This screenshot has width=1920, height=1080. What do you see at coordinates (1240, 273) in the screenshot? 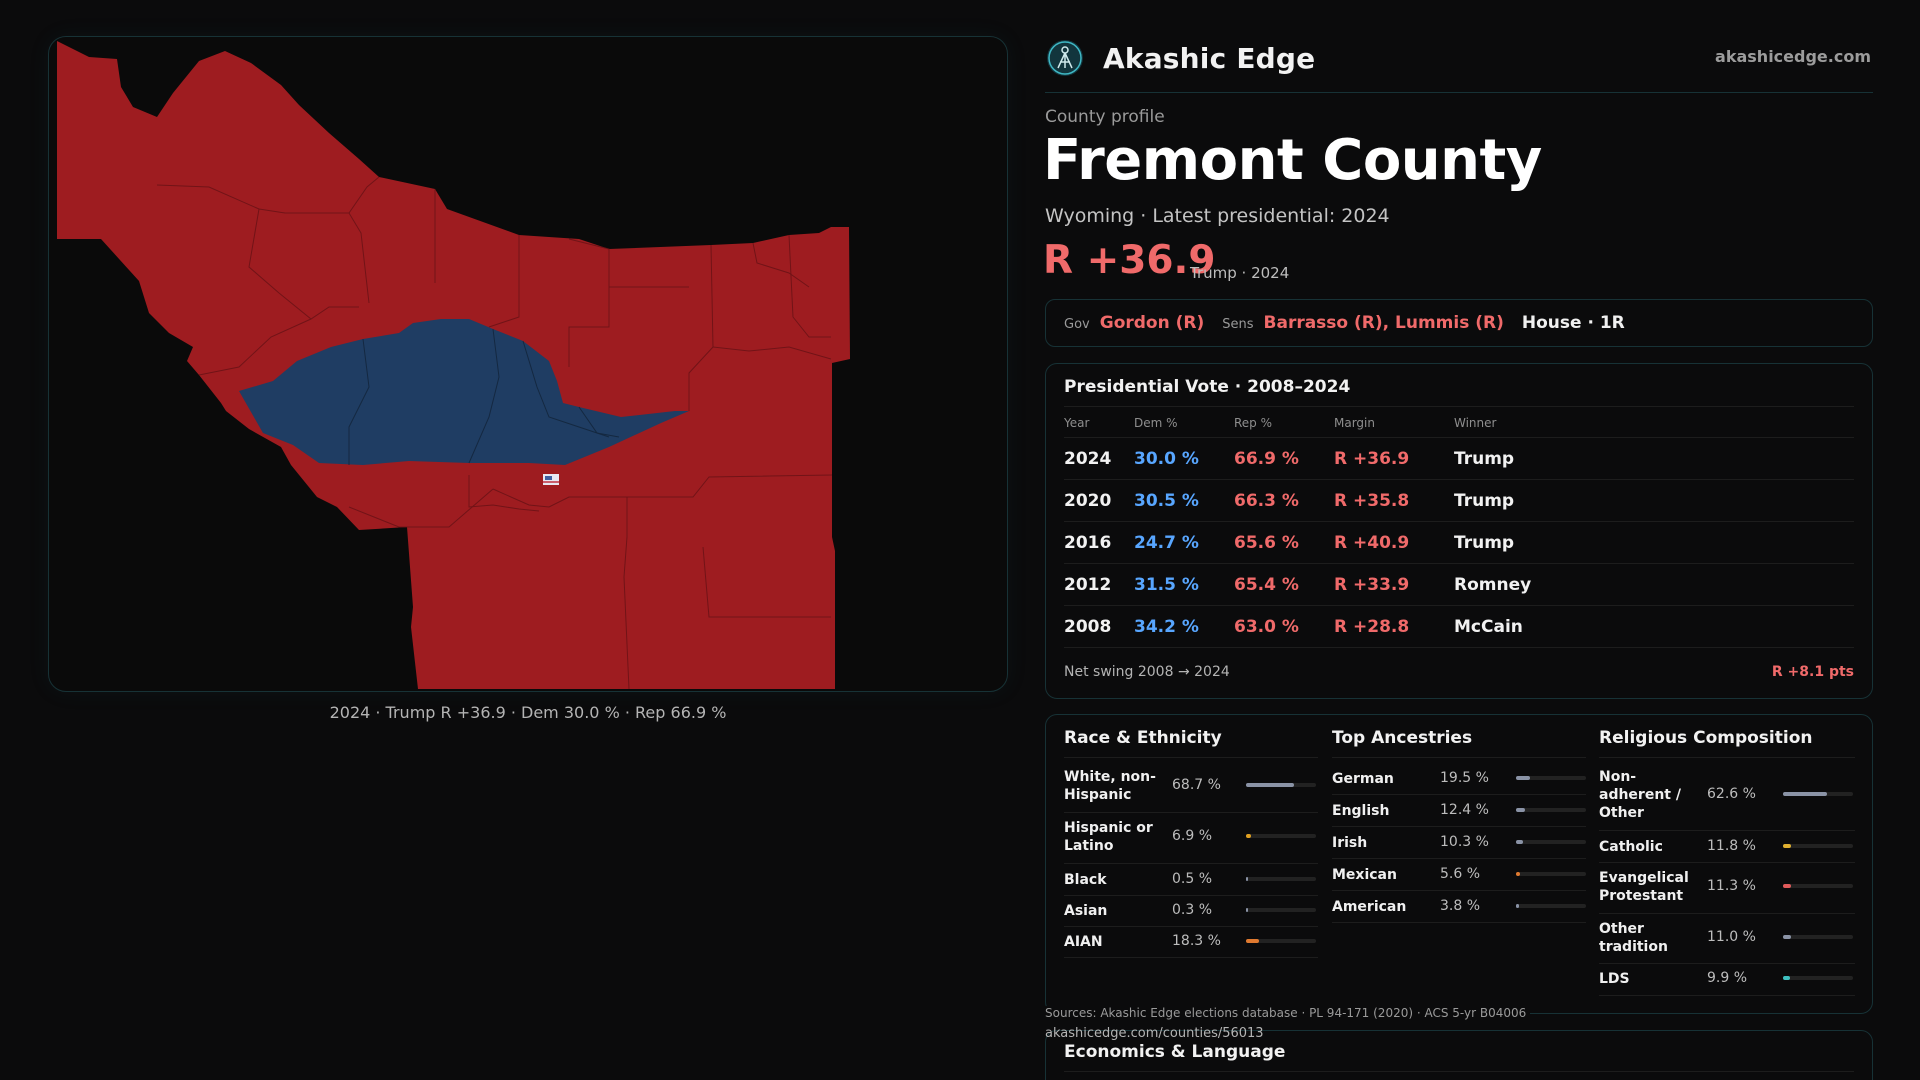
I see `headline-margin-note: Trump · 2024` at bounding box center [1240, 273].